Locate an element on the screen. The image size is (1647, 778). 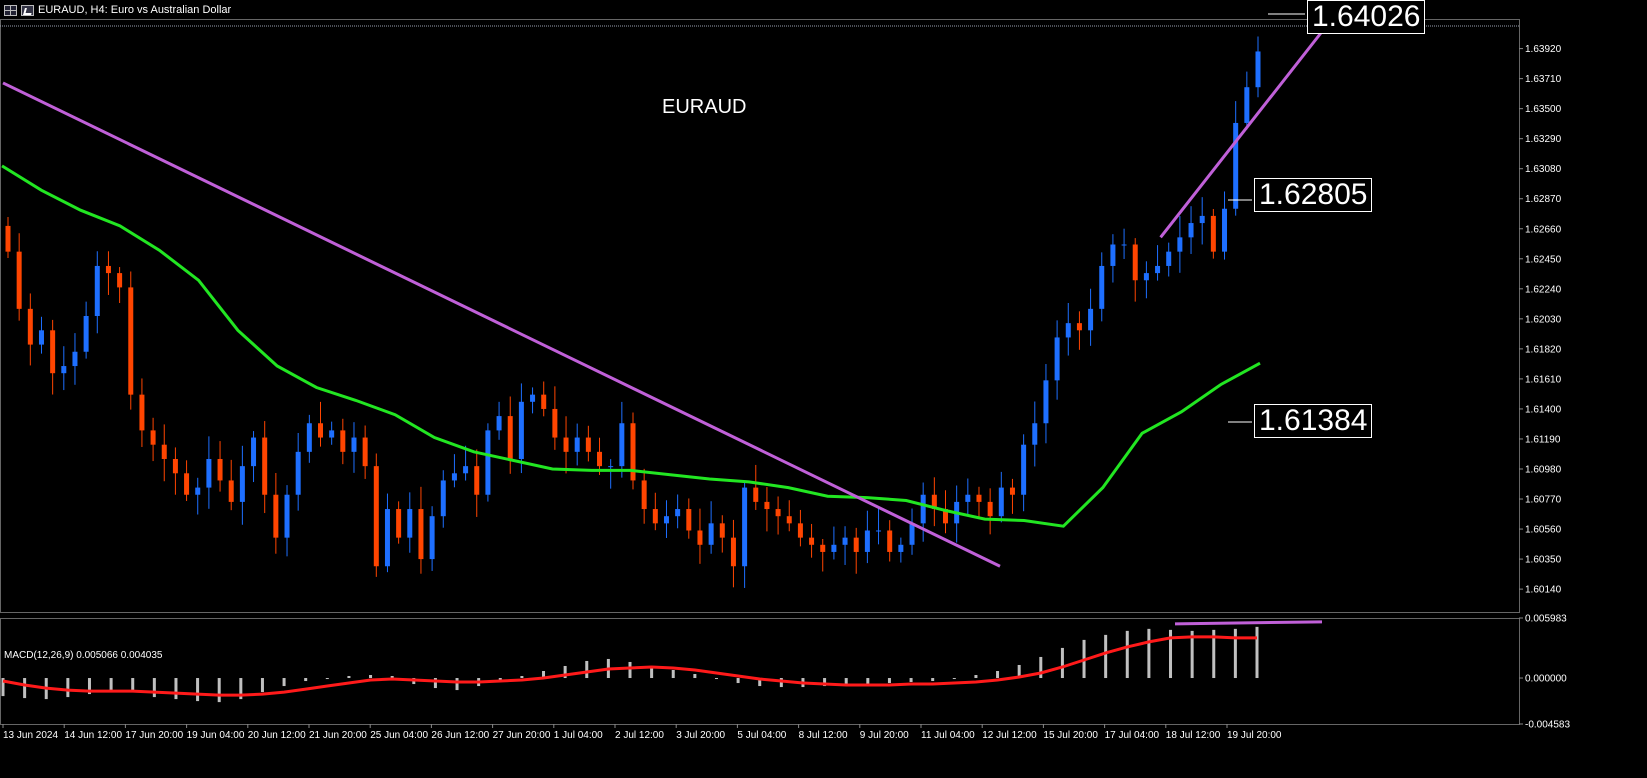
time-axis-label: 15 Jul 20:00 is located at coordinates (1070, 735).